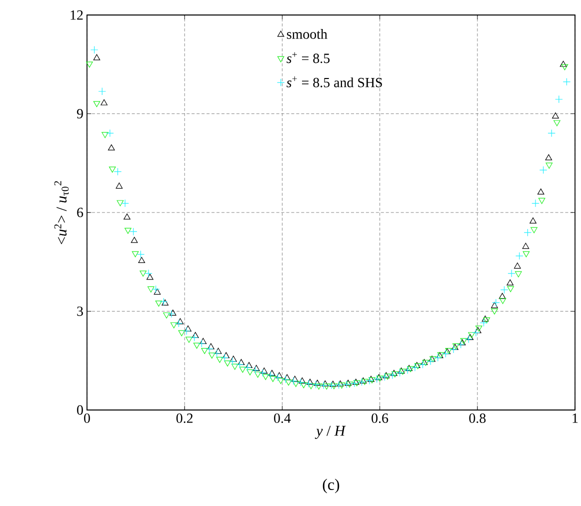 This screenshot has width=581, height=506. Describe the element at coordinates (334, 82) in the screenshot. I see `legend-label: s$^{+}$ = 8.5 and SHS` at that location.